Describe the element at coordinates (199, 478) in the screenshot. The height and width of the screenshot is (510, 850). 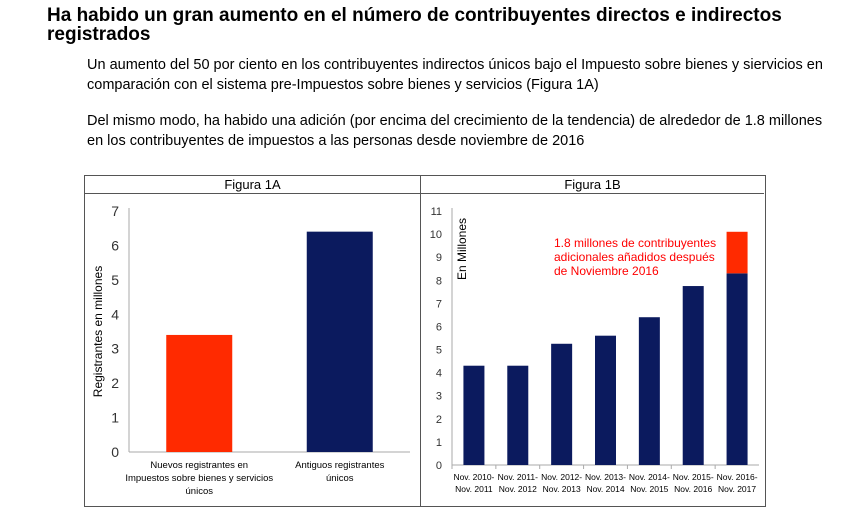
I see `figure-1a-category-label: Impuestos sobre bienes y servicios` at that location.